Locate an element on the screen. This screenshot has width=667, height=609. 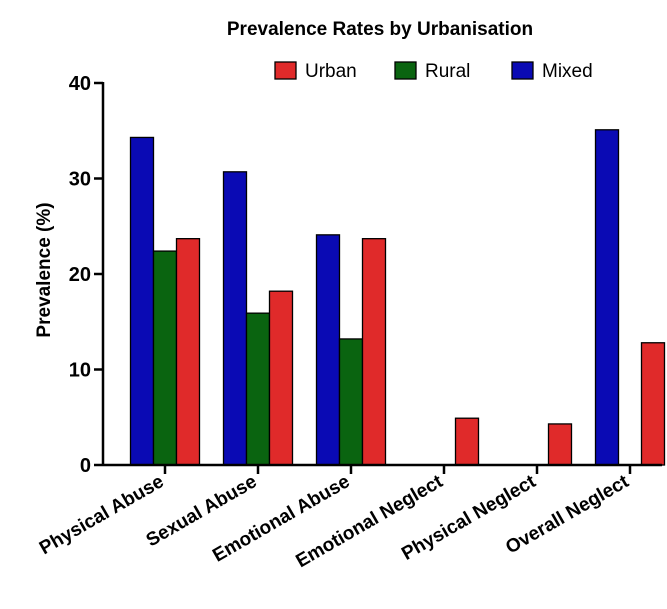
y-axis-label: Prevalence (%) is located at coordinates (44, 269).